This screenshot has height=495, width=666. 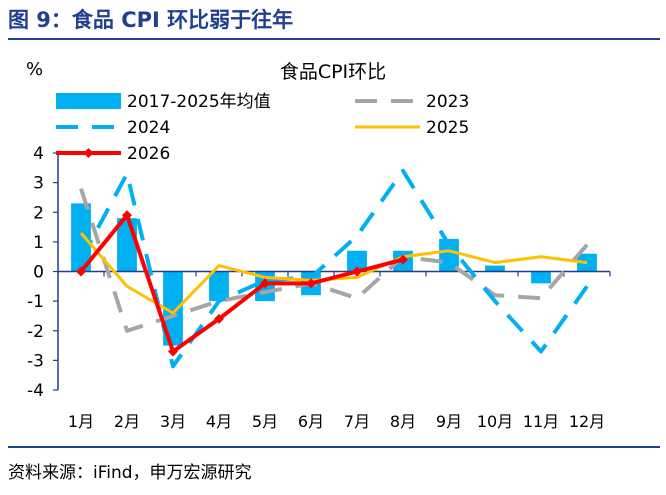 I want to click on legend-item-2026: 2026, so click(x=113, y=154).